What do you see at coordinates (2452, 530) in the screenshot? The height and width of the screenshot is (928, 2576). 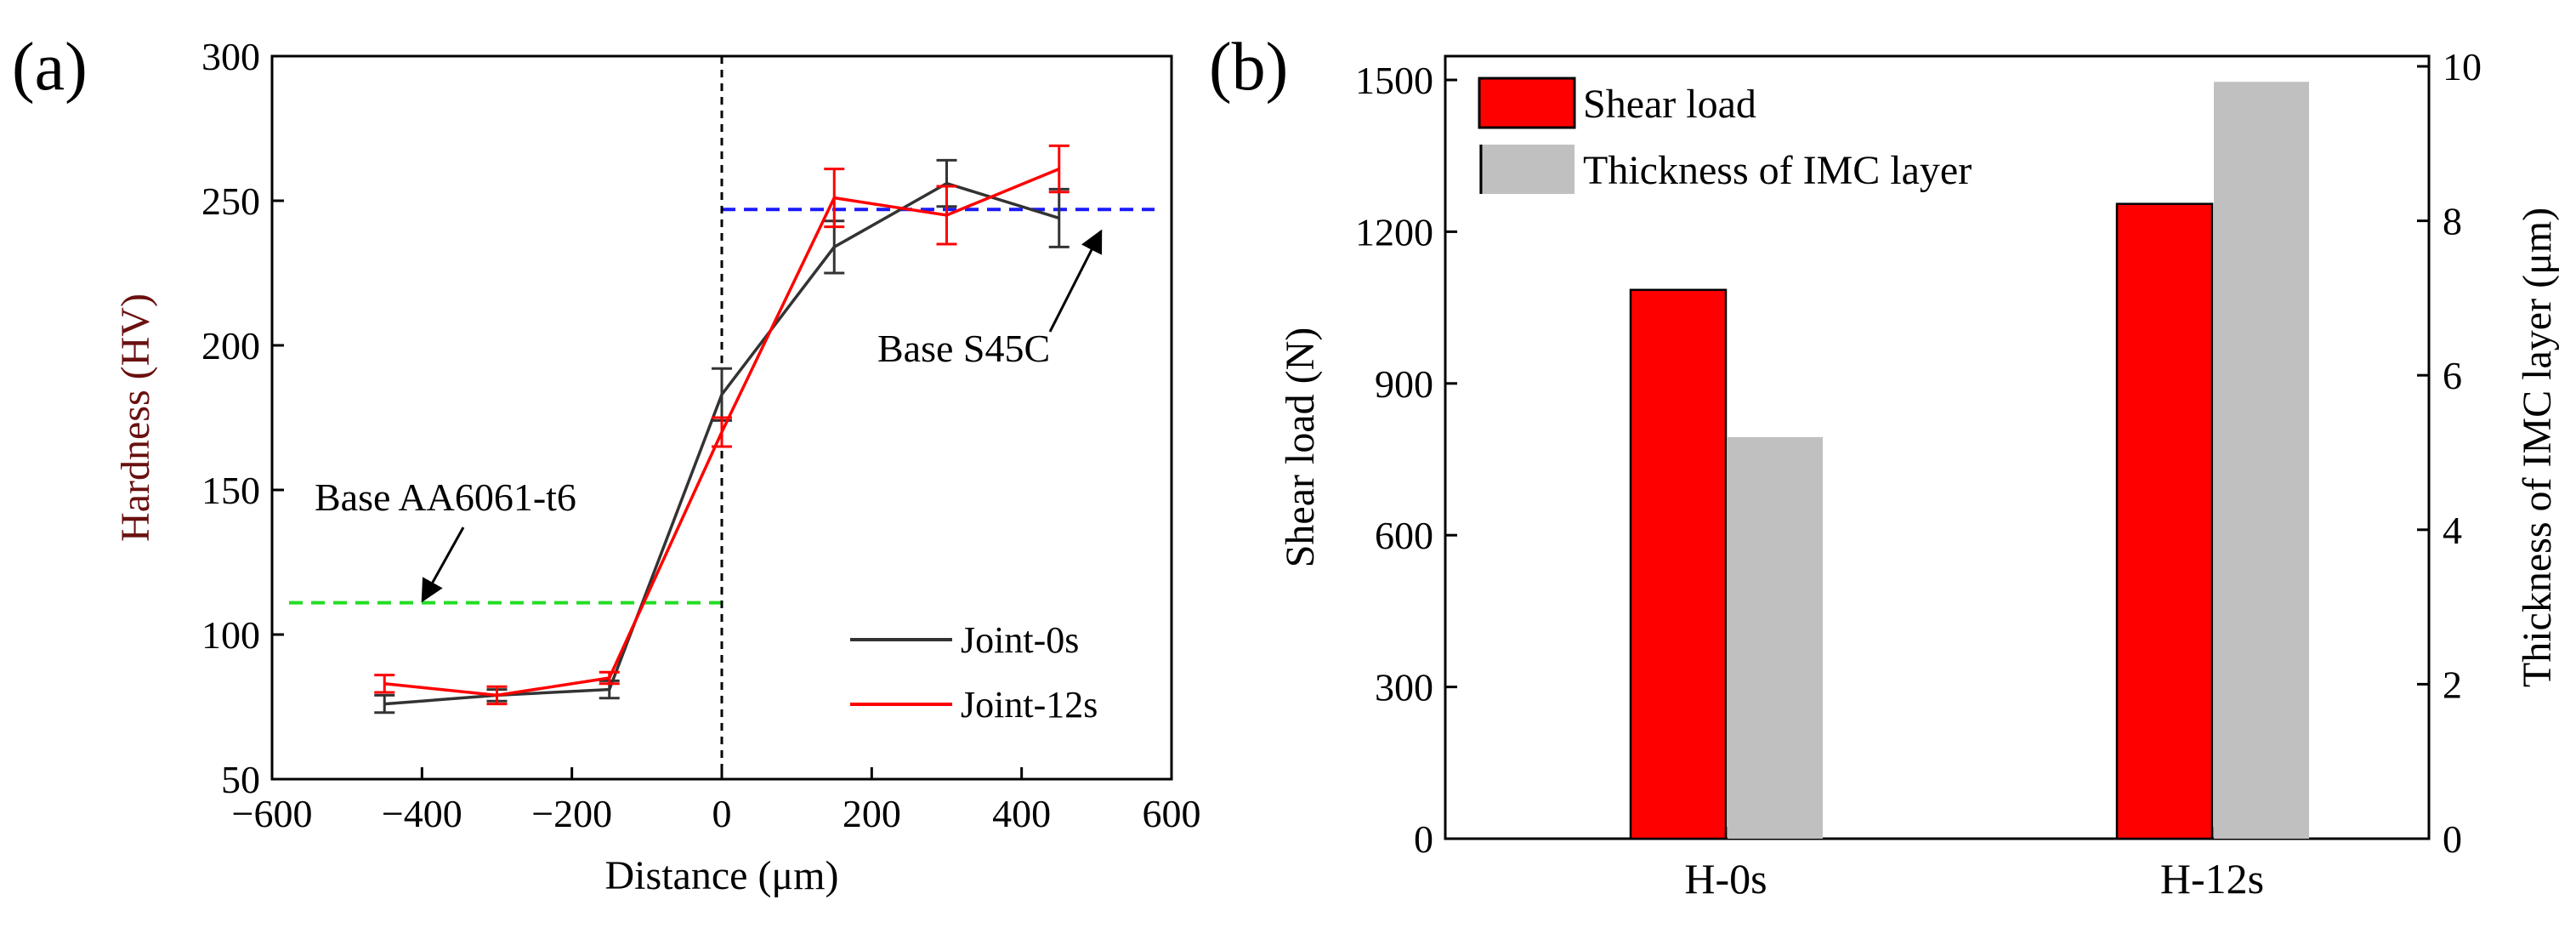 I see `chart-b-y2tick-label: 4` at bounding box center [2452, 530].